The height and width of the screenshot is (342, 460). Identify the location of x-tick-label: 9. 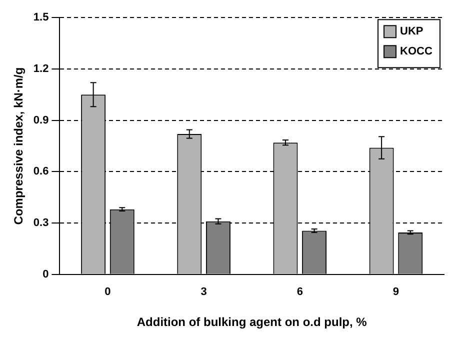
(396, 292).